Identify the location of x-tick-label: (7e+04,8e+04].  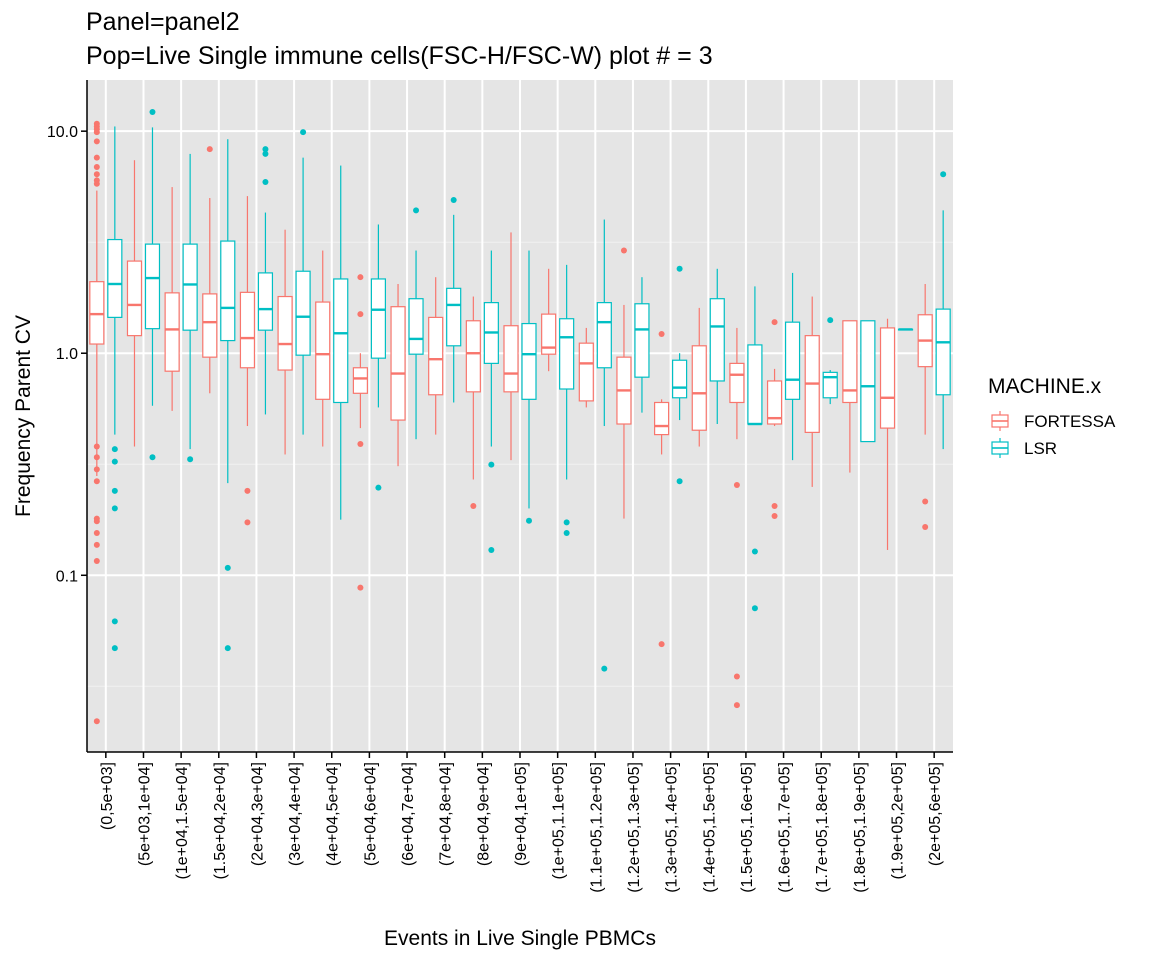
(446, 814).